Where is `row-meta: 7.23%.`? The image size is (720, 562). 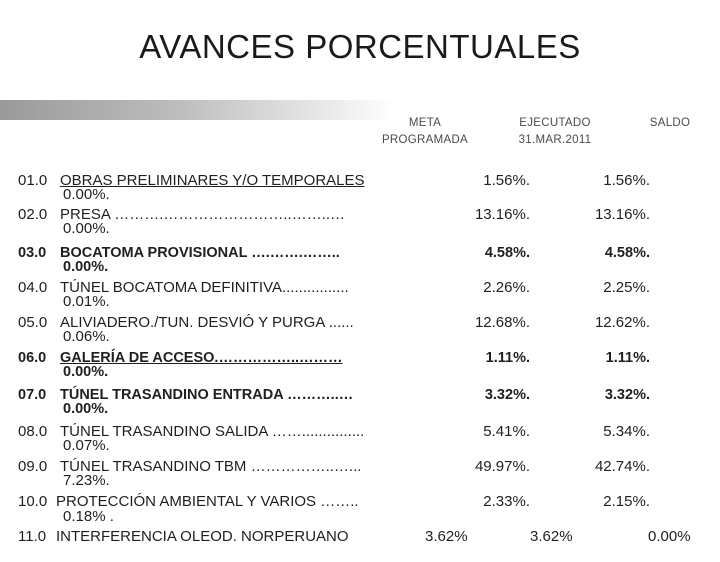 row-meta: 7.23%. is located at coordinates (86, 480).